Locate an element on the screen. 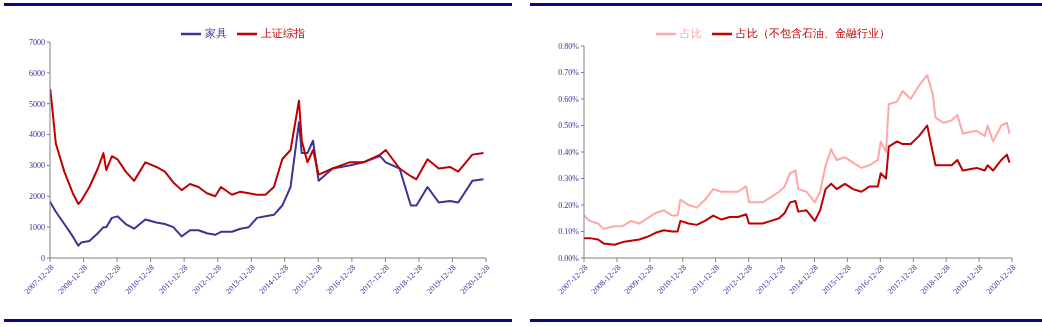 This screenshot has width=1042, height=327. y-tick-label: 0.40% is located at coordinates (569, 152).